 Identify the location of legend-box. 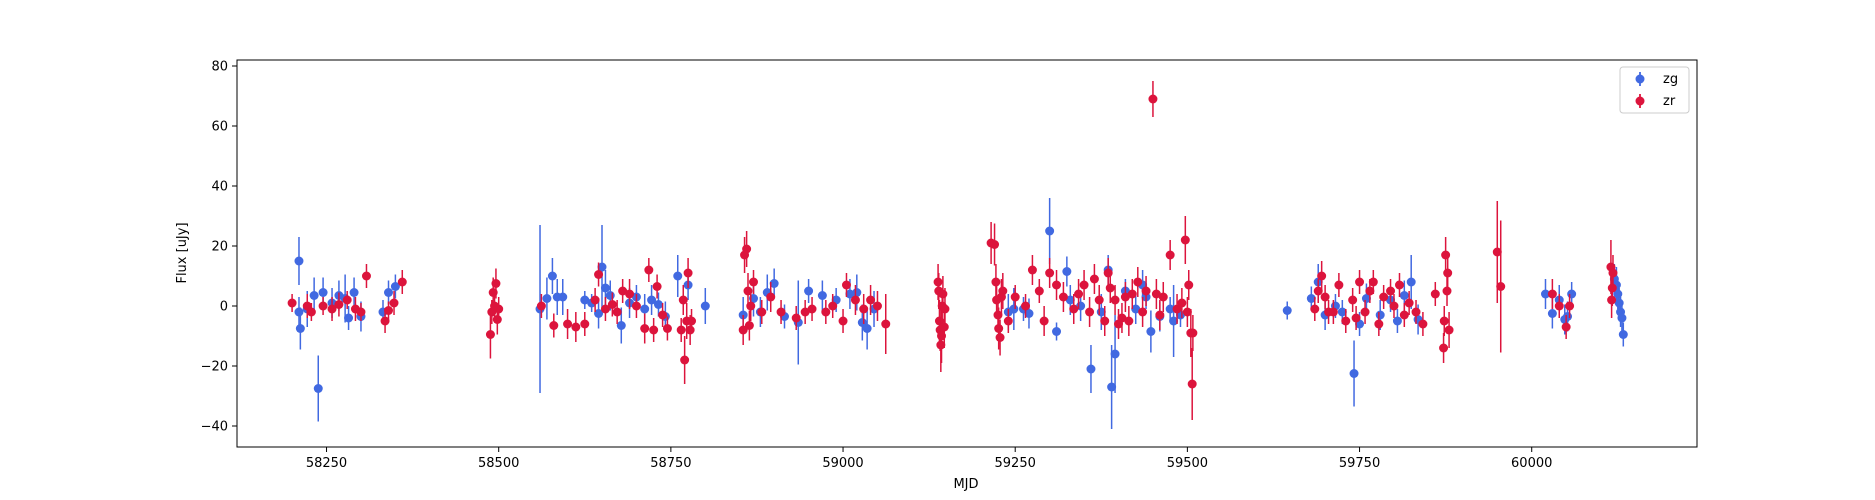
(1654, 90).